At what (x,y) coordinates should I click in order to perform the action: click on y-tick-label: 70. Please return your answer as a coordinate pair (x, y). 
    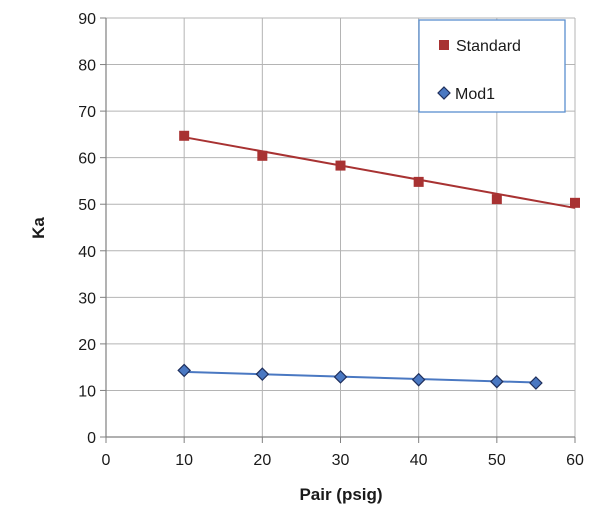
    Looking at the image, I should click on (87, 112).